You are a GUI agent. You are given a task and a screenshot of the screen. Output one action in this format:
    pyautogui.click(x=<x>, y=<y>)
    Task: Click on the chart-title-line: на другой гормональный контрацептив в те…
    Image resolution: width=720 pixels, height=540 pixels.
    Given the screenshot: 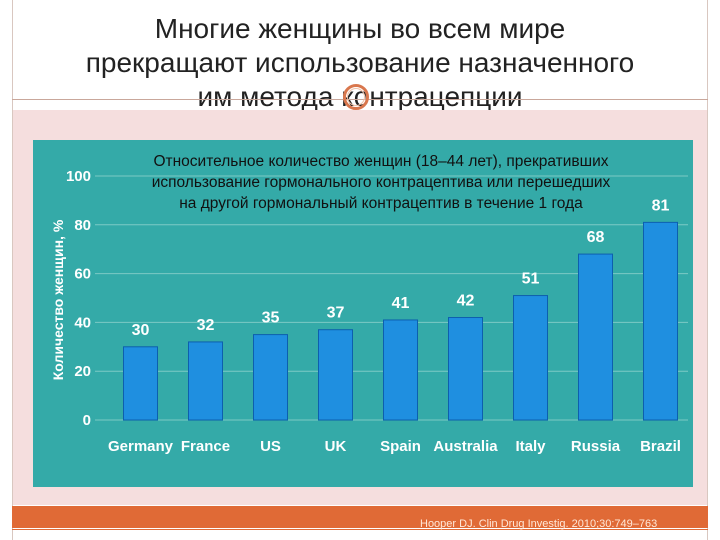 What is the action you would take?
    pyautogui.click(x=381, y=203)
    